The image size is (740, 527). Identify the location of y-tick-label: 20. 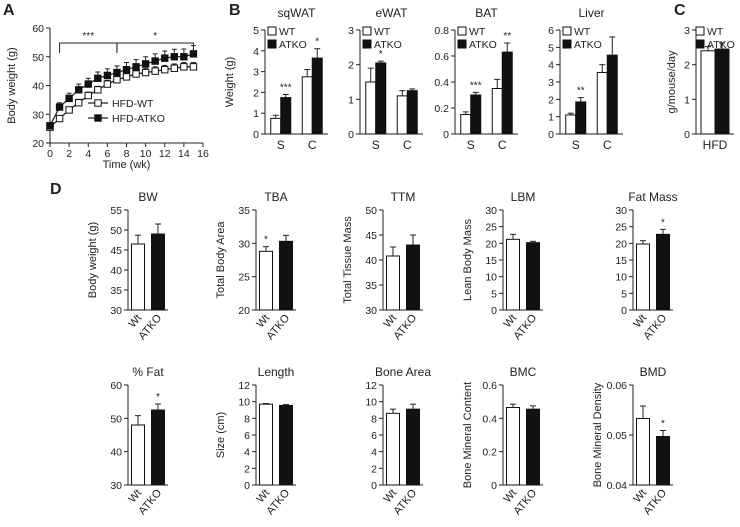
(621, 244).